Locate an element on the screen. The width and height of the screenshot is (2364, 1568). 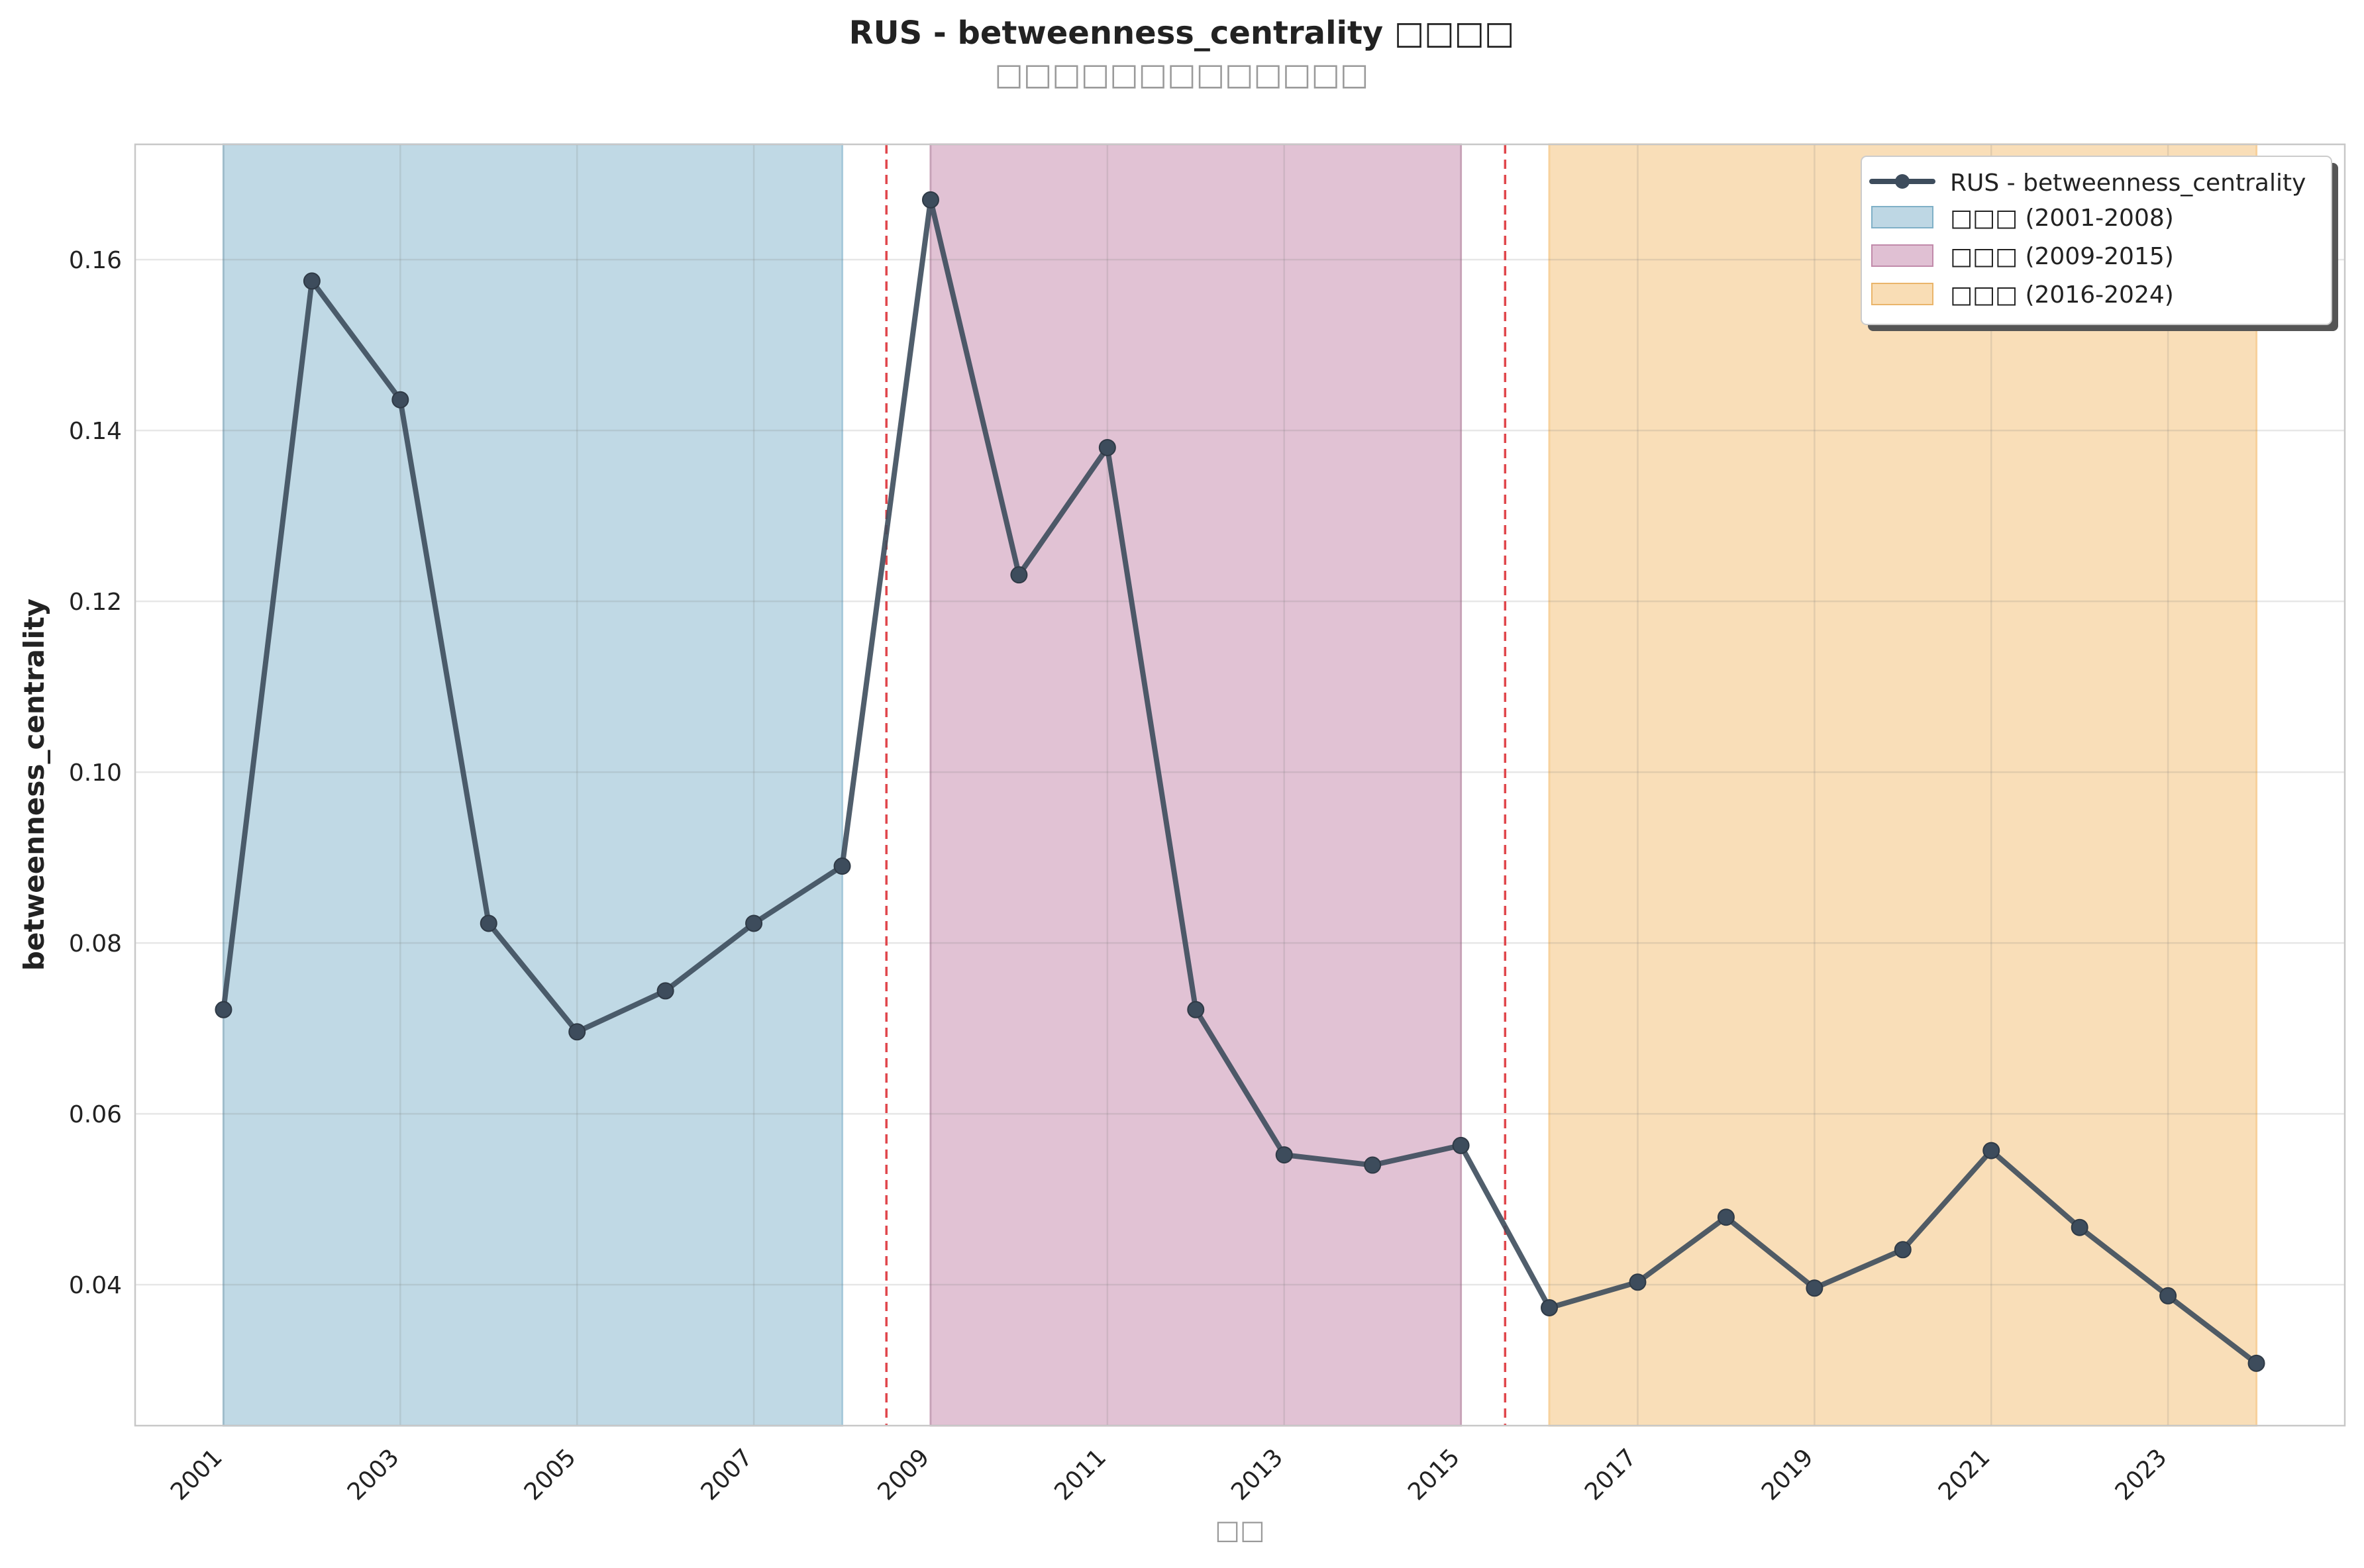
legend-box is located at coordinates (2097, 240).